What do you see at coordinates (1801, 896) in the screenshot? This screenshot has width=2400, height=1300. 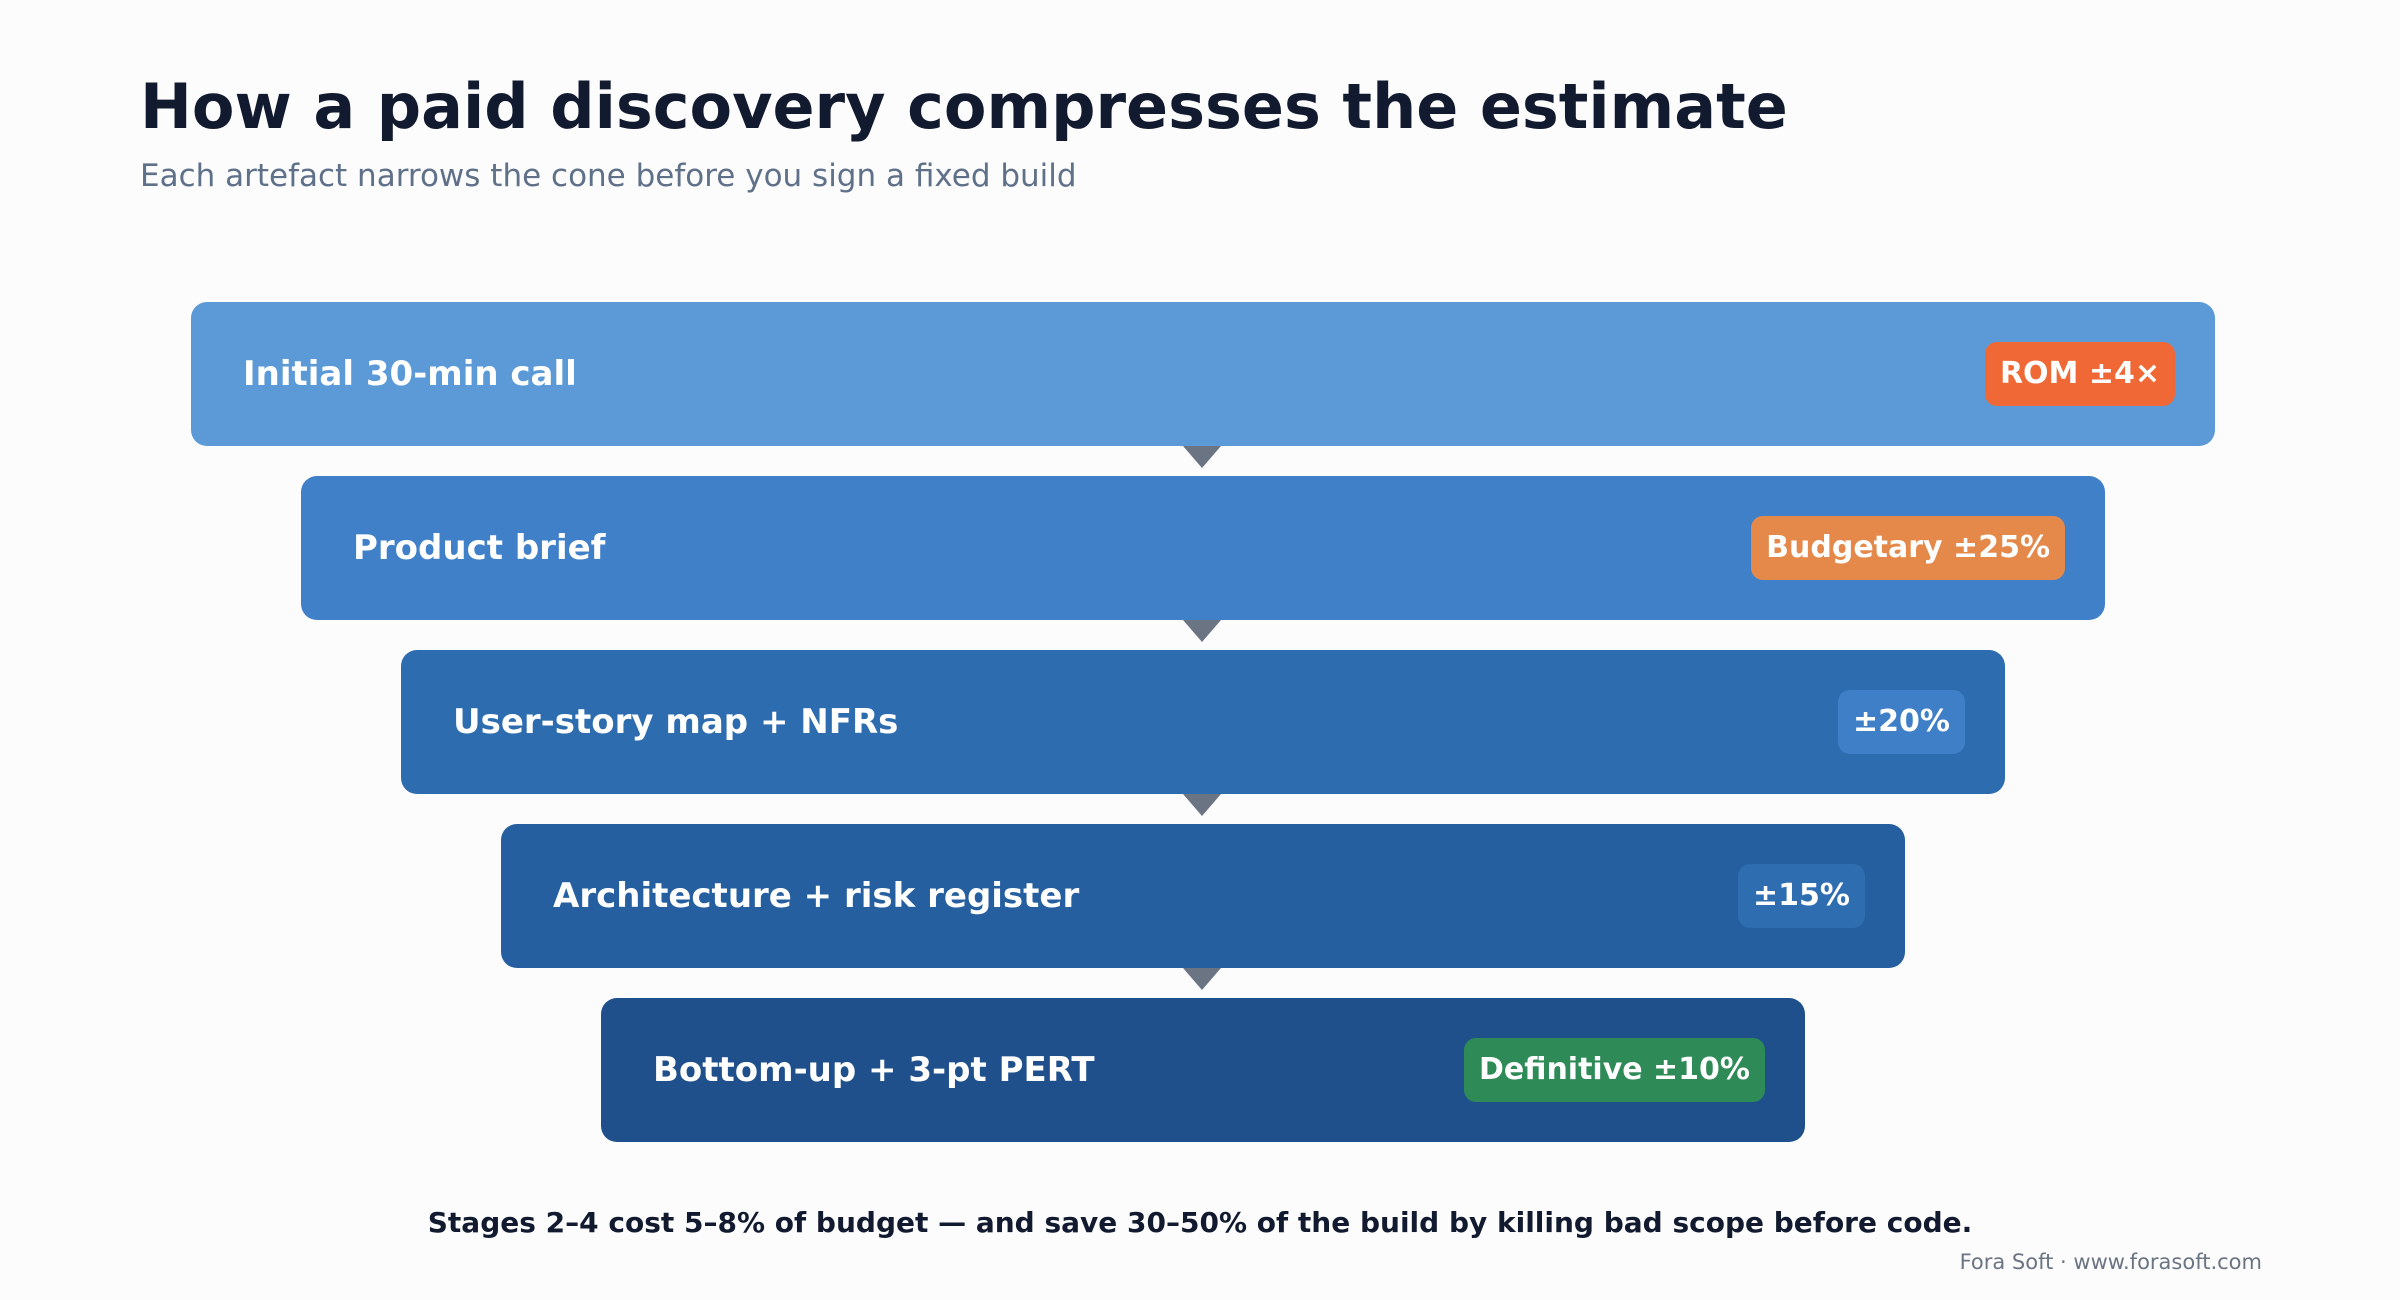 I see `accuracy-badge: ±15%` at bounding box center [1801, 896].